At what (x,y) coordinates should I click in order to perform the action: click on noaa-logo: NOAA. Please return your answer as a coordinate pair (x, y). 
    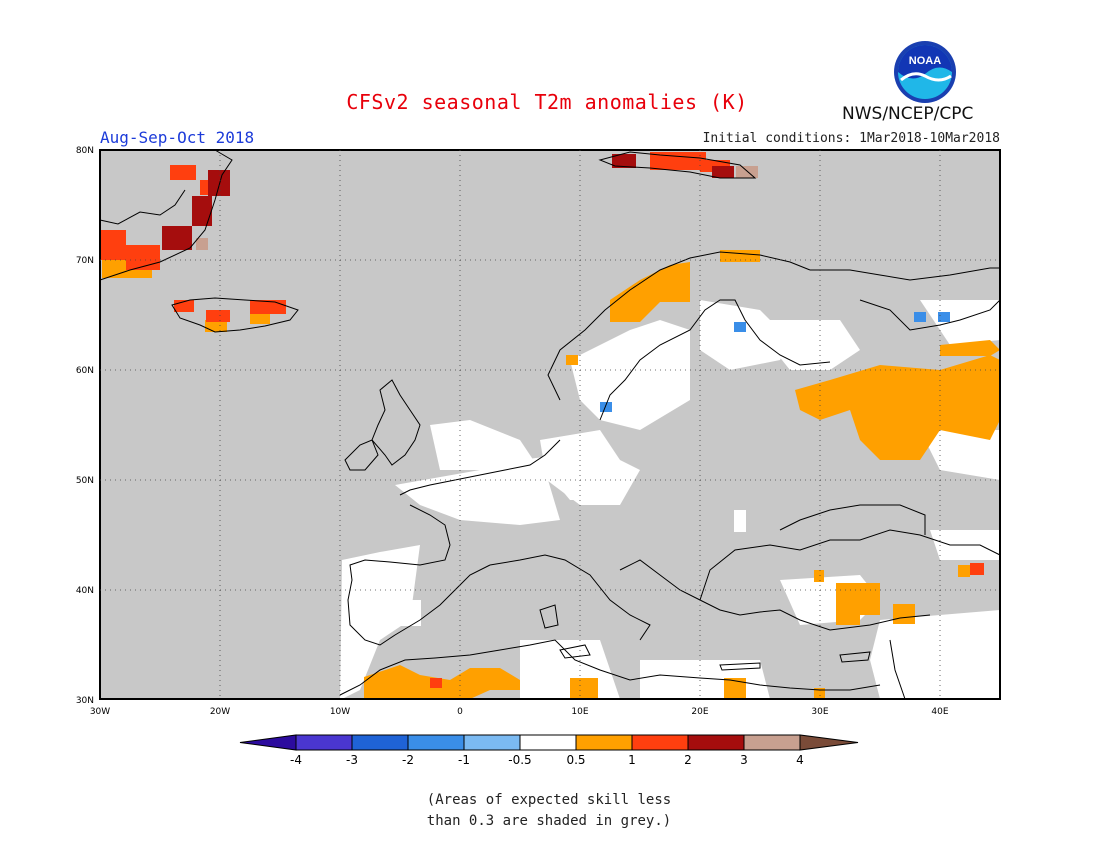
    Looking at the image, I should click on (925, 72).